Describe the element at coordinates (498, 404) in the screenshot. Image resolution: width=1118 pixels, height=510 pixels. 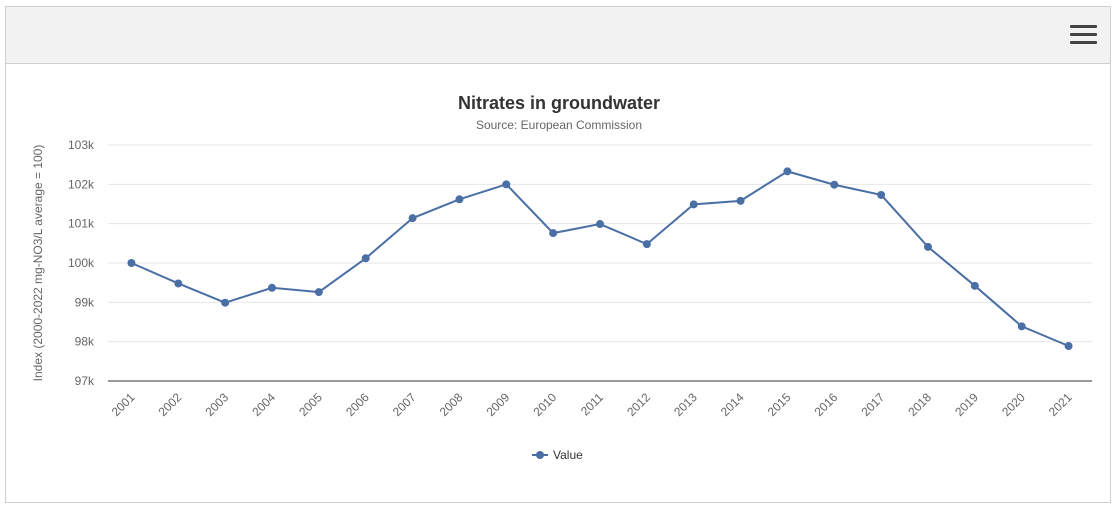
I see `x-tick-label: 2009` at that location.